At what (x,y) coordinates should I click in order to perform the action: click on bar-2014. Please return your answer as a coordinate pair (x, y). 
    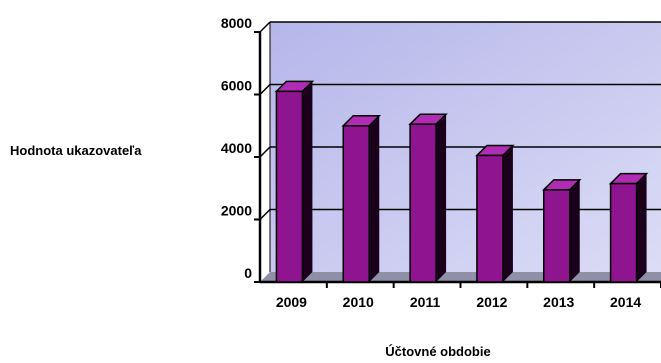
    Looking at the image, I should click on (628, 227).